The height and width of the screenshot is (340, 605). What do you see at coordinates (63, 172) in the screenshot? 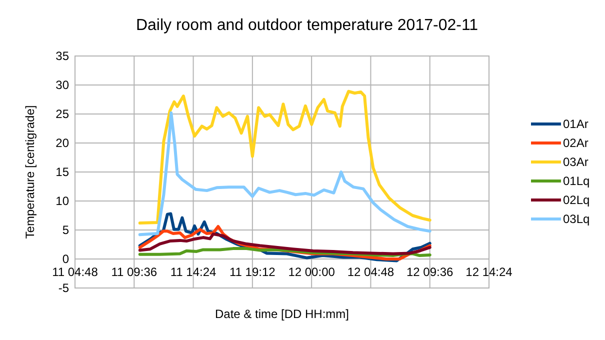
I see `y-tick-label: 15` at bounding box center [63, 172].